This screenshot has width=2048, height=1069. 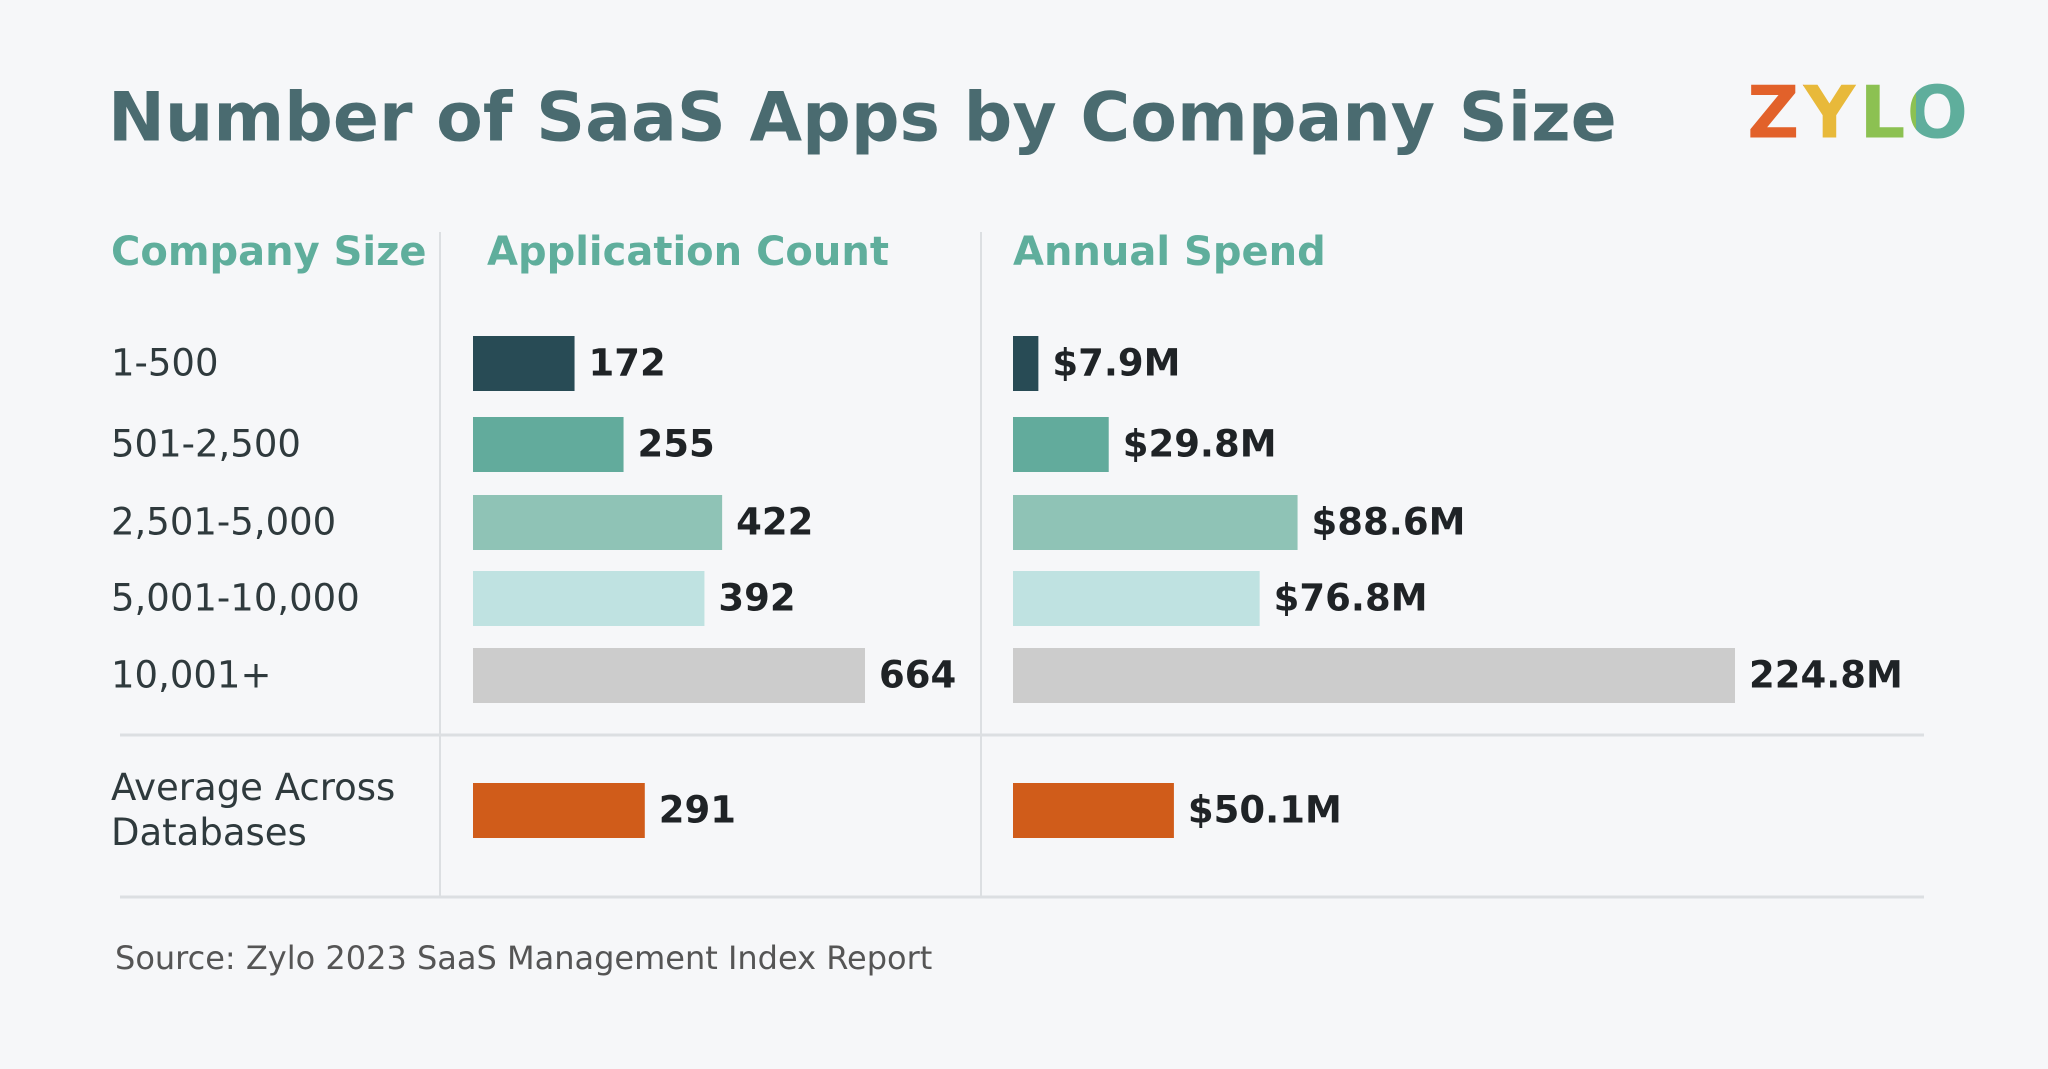 I want to click on column-header: Application Count, so click(x=688, y=252).